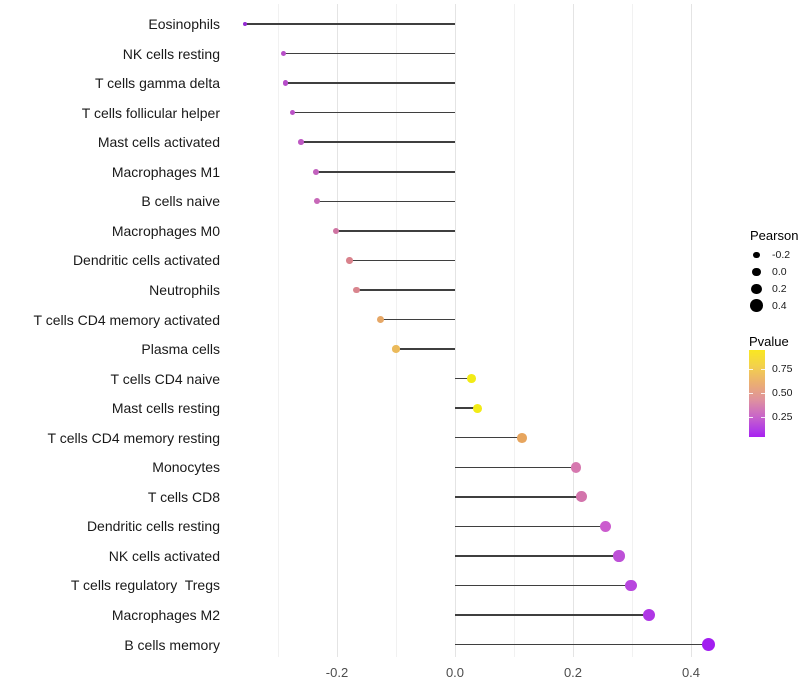 This screenshot has width=800, height=700. What do you see at coordinates (455, 672) in the screenshot?
I see `x-axis-tick-label: 0.0` at bounding box center [455, 672].